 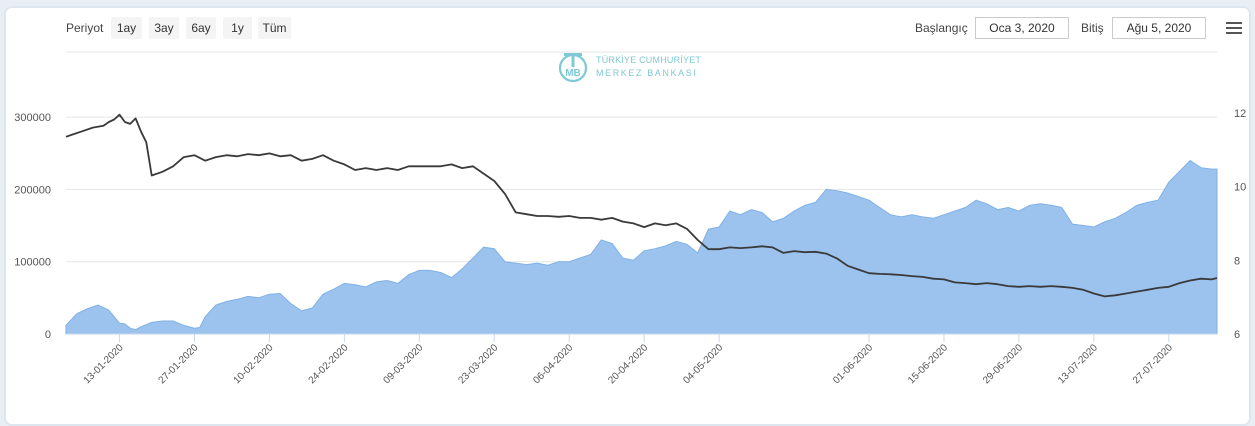 What do you see at coordinates (1240, 188) in the screenshot?
I see `right-y-tick-label: 10` at bounding box center [1240, 188].